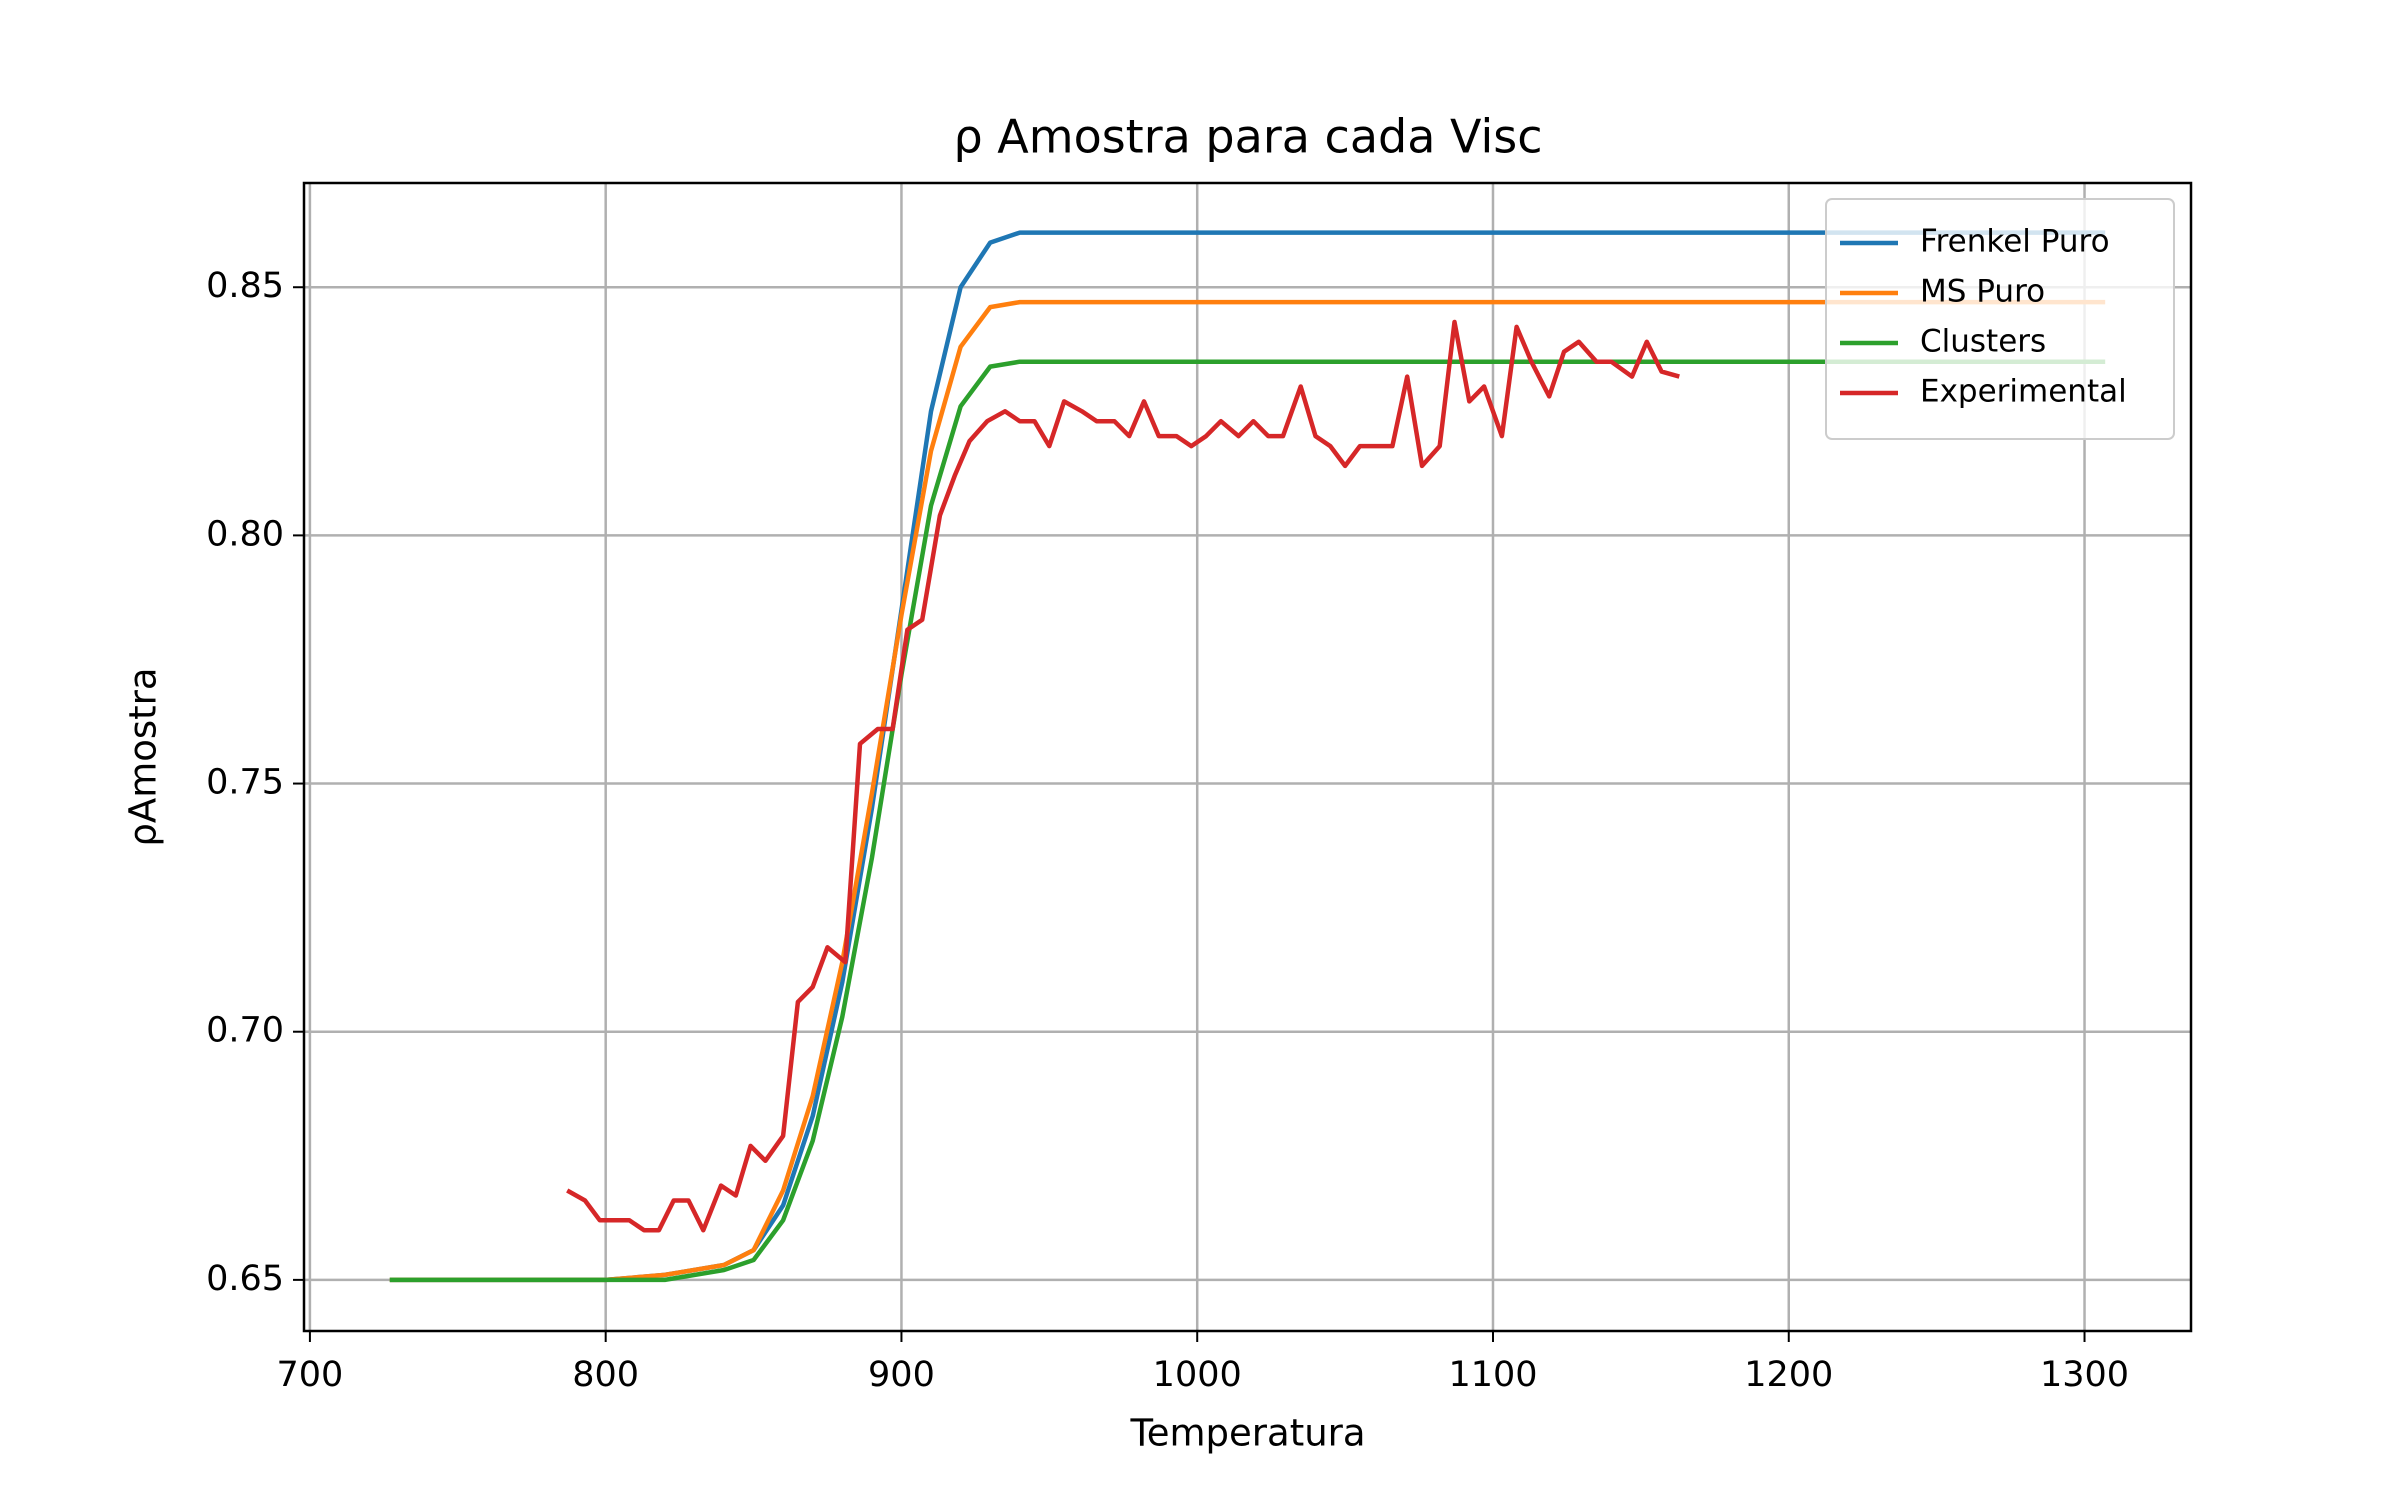 The width and height of the screenshot is (2400, 1500). What do you see at coordinates (605, 1375) in the screenshot?
I see `x-tick-label: 800` at bounding box center [605, 1375].